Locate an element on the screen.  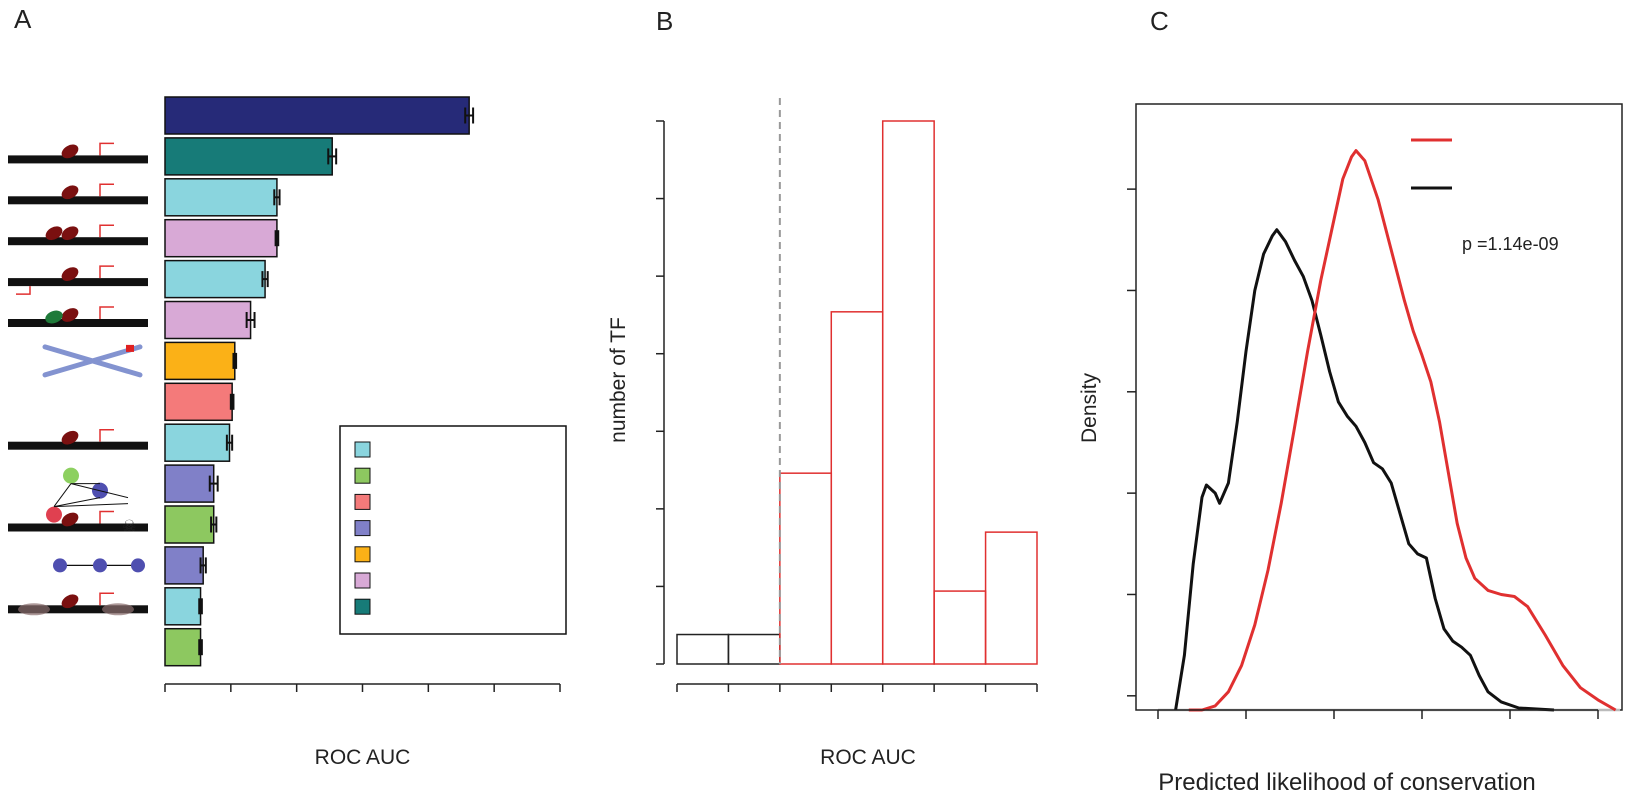
bar-9-promoter-architecture is located at coordinates (197, 442).